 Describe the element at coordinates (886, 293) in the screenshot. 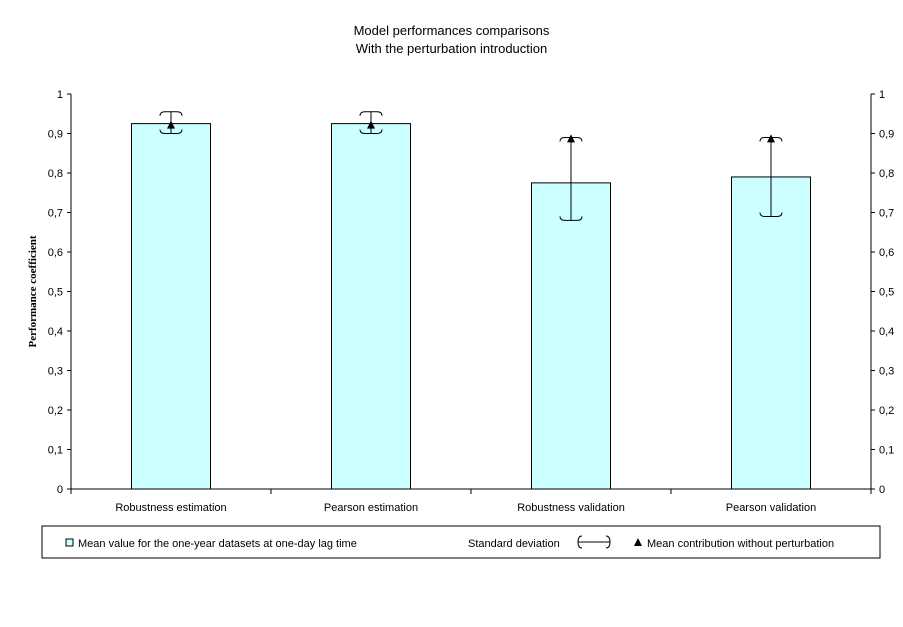

I see `y-tick-label-right: 0,5` at that location.